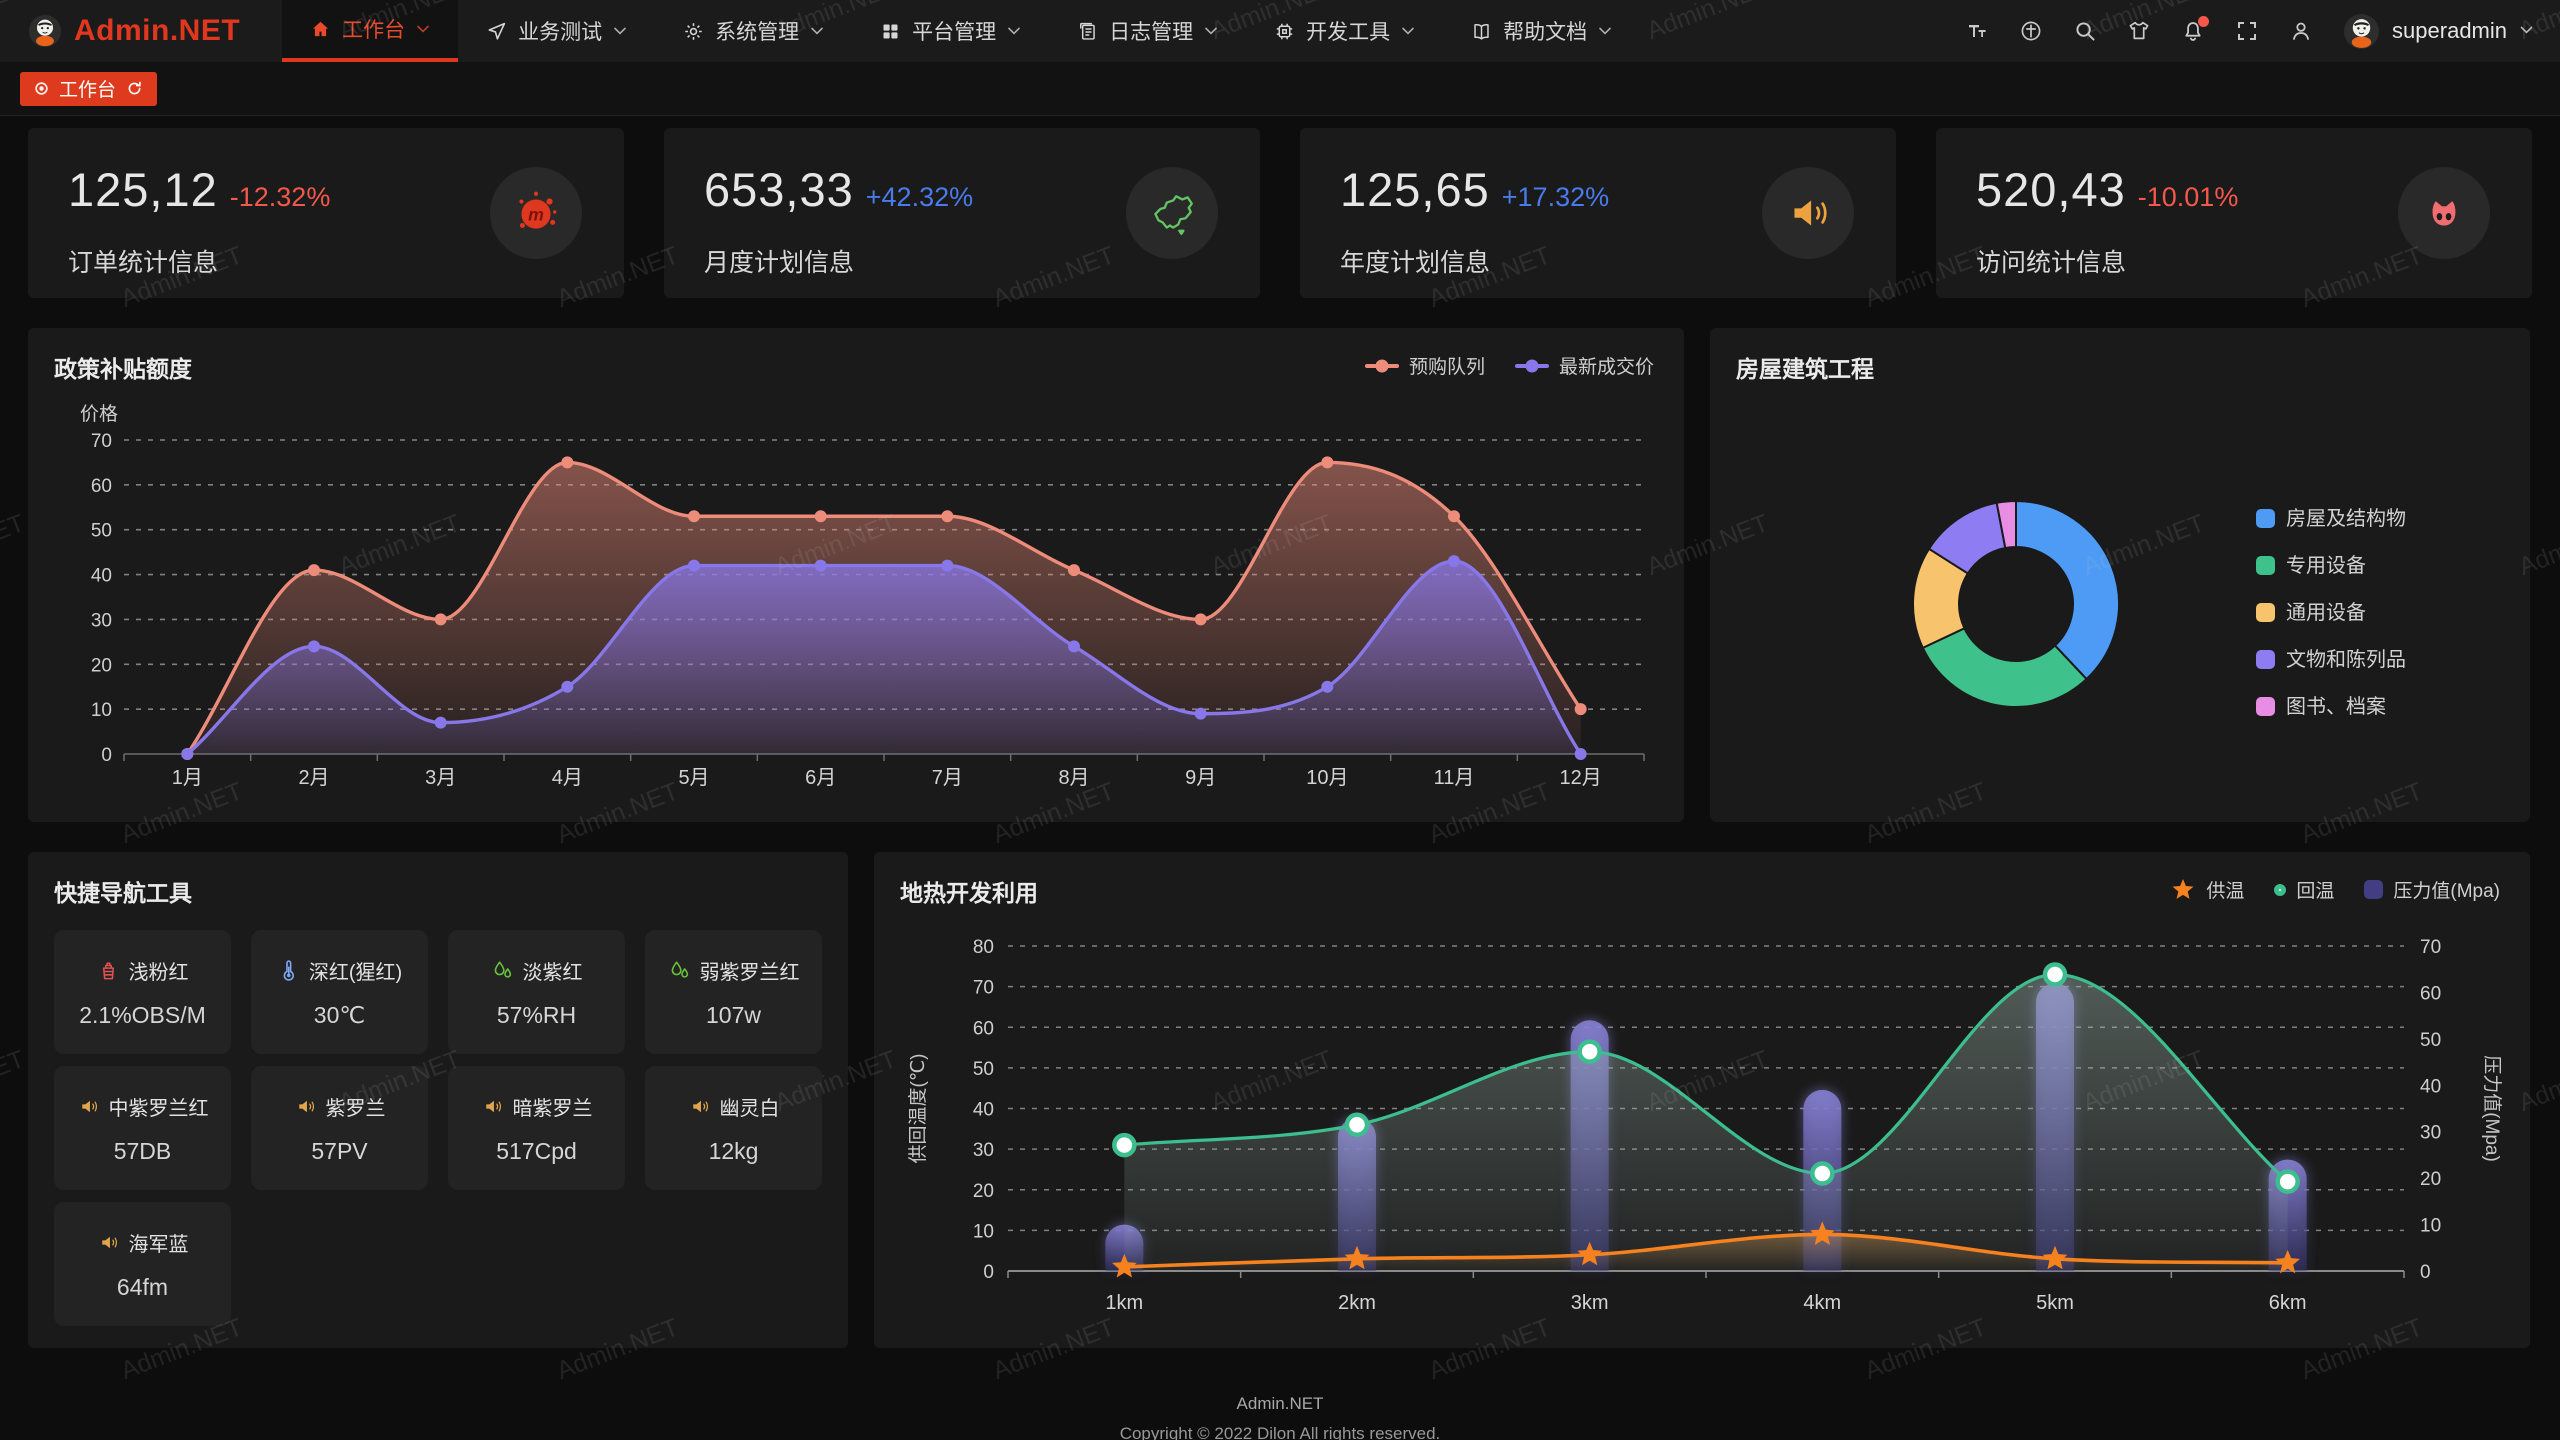 The width and height of the screenshot is (2560, 1440). What do you see at coordinates (1805, 369) in the screenshot?
I see `panel-title: 房屋建筑工程` at bounding box center [1805, 369].